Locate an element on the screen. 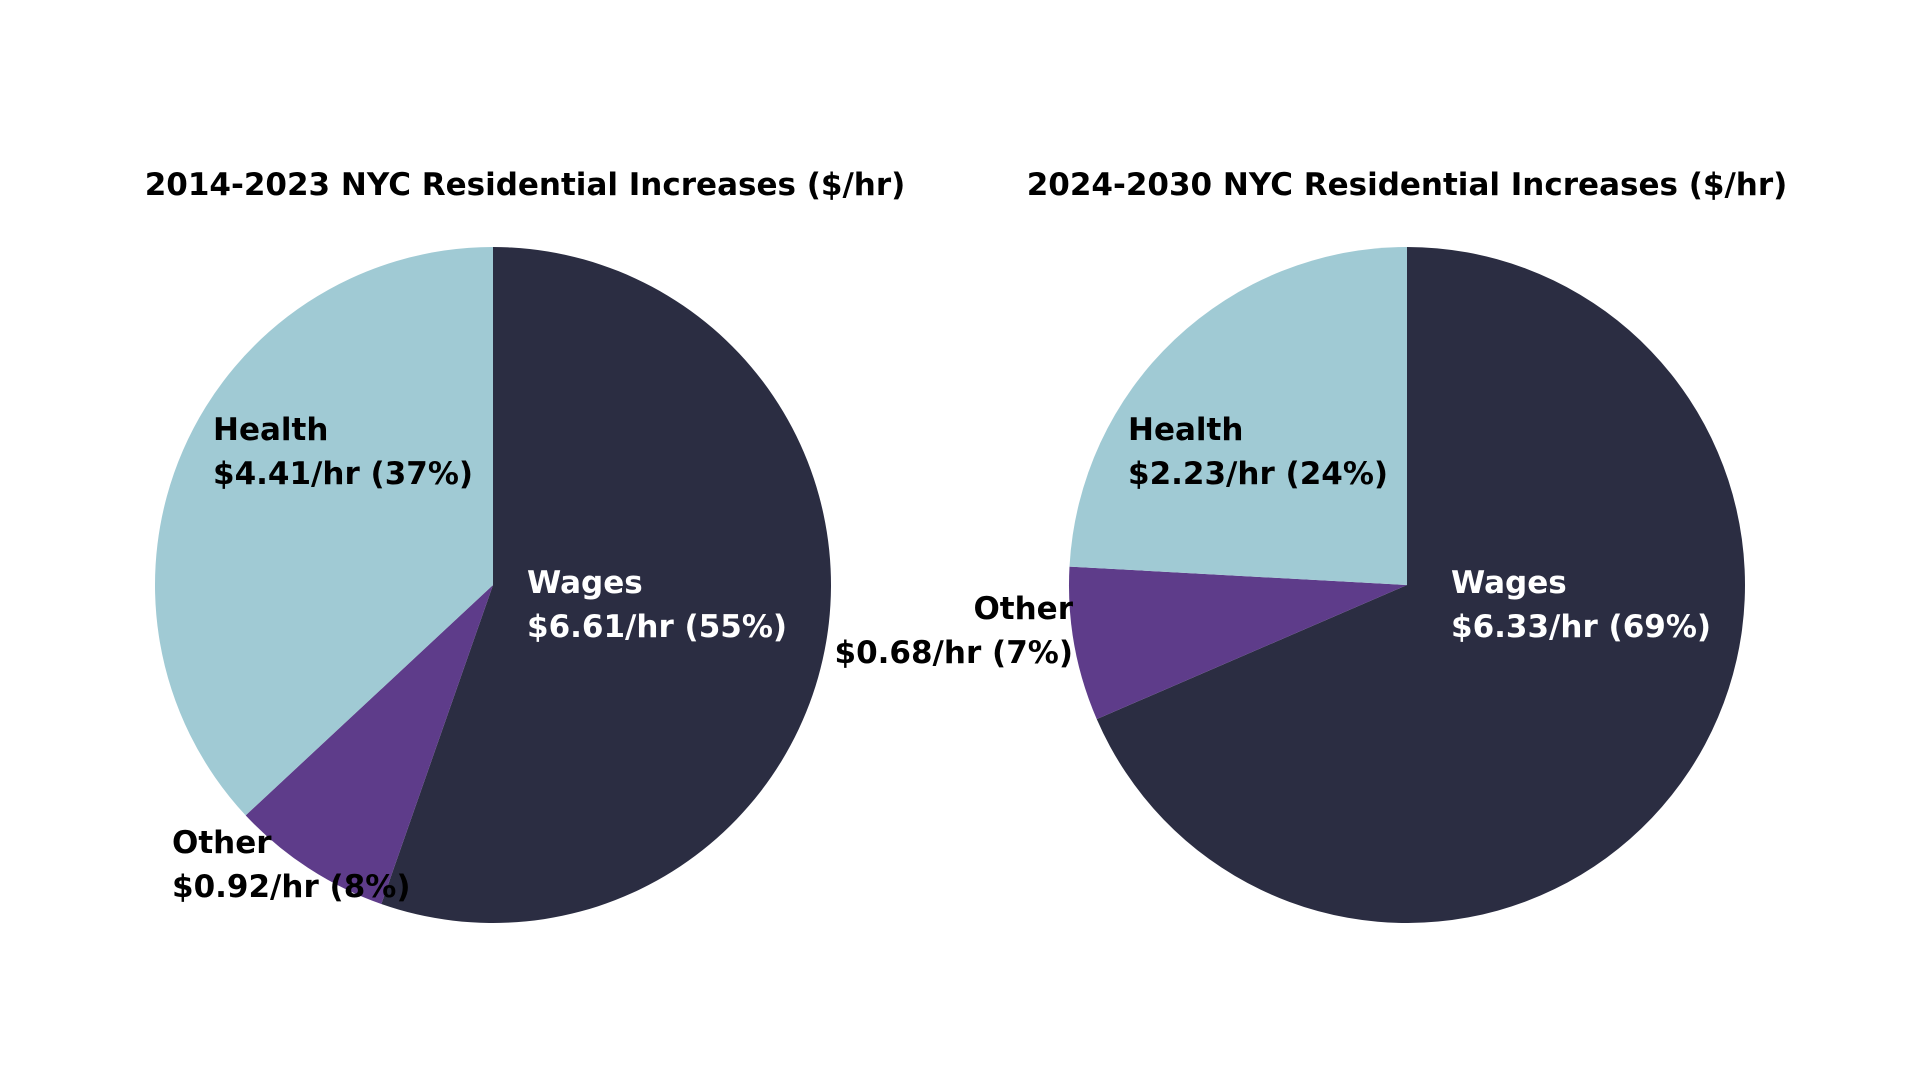 This screenshot has height=1080, width=1920. slice-value-label: $4.41/hr (37%) is located at coordinates (343, 474).